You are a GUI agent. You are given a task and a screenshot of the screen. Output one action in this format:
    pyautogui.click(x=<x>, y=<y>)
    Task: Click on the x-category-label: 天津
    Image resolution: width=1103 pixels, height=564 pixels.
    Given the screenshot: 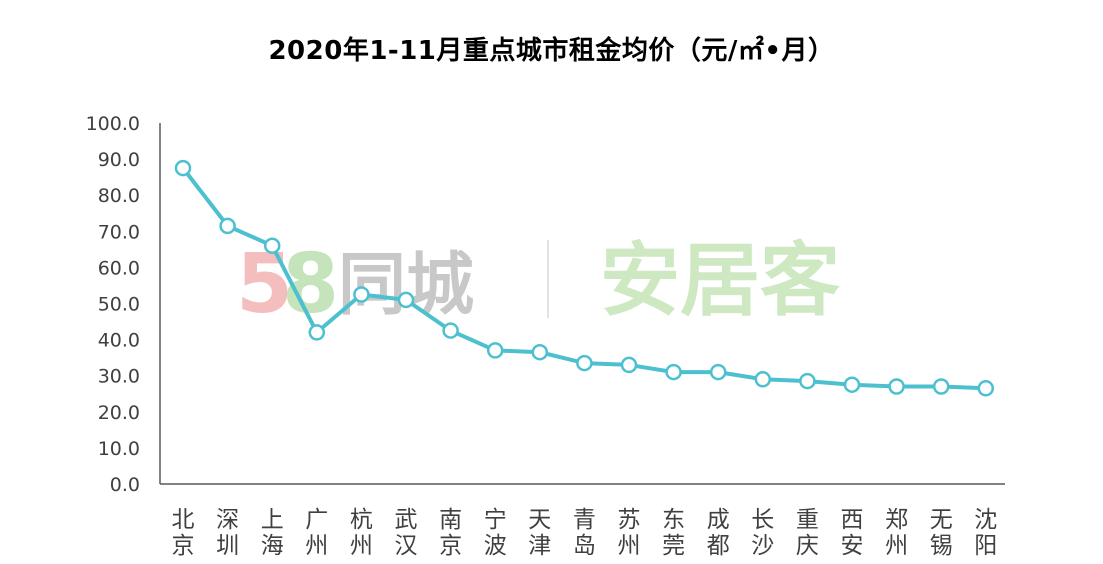 What is the action you would take?
    pyautogui.click(x=539, y=533)
    